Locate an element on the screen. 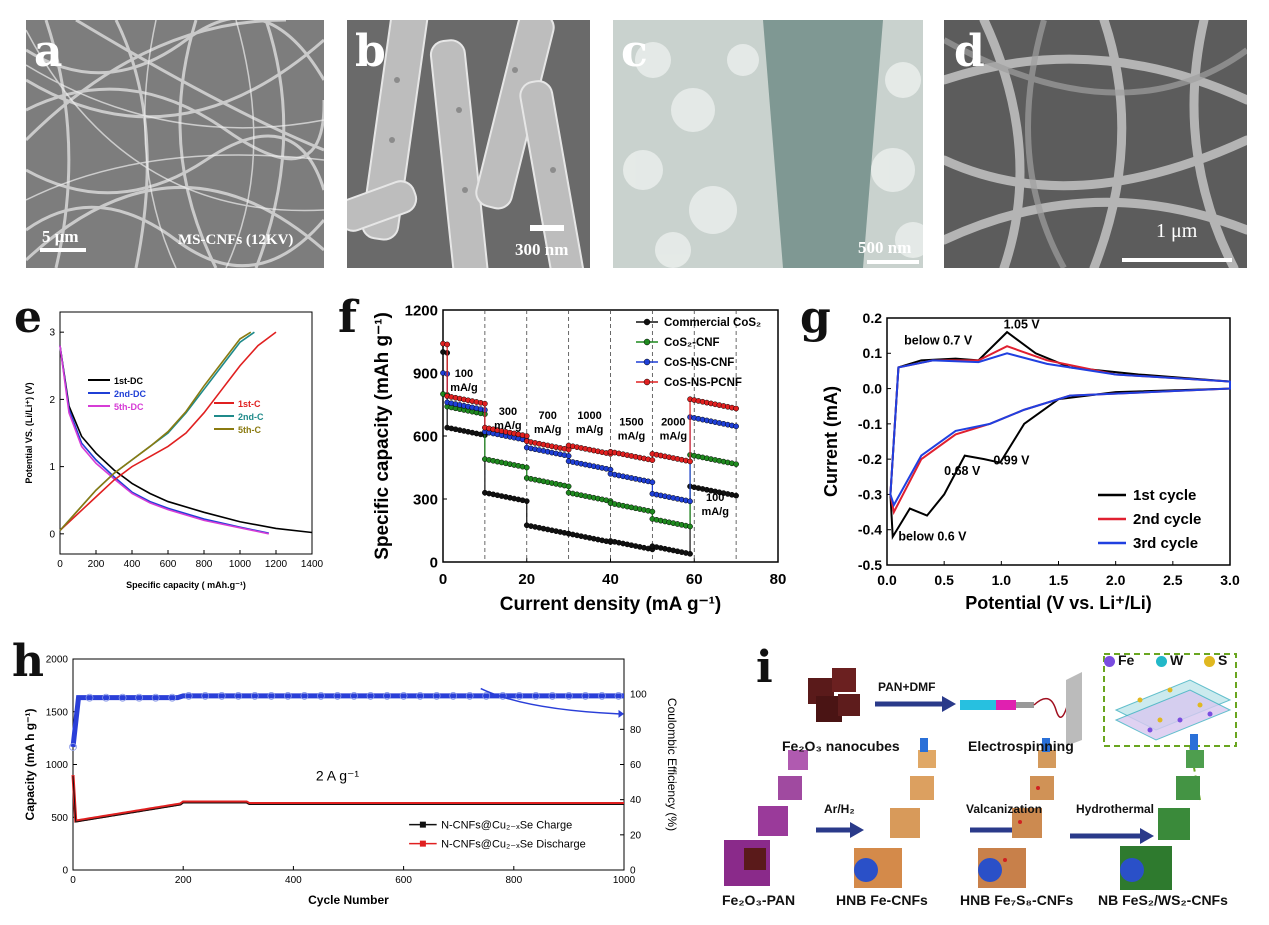 Image resolution: width=1269 pixels, height=925 pixels. label-hnb-fe-cnfs: HNB Fe-CNFs is located at coordinates (882, 900).